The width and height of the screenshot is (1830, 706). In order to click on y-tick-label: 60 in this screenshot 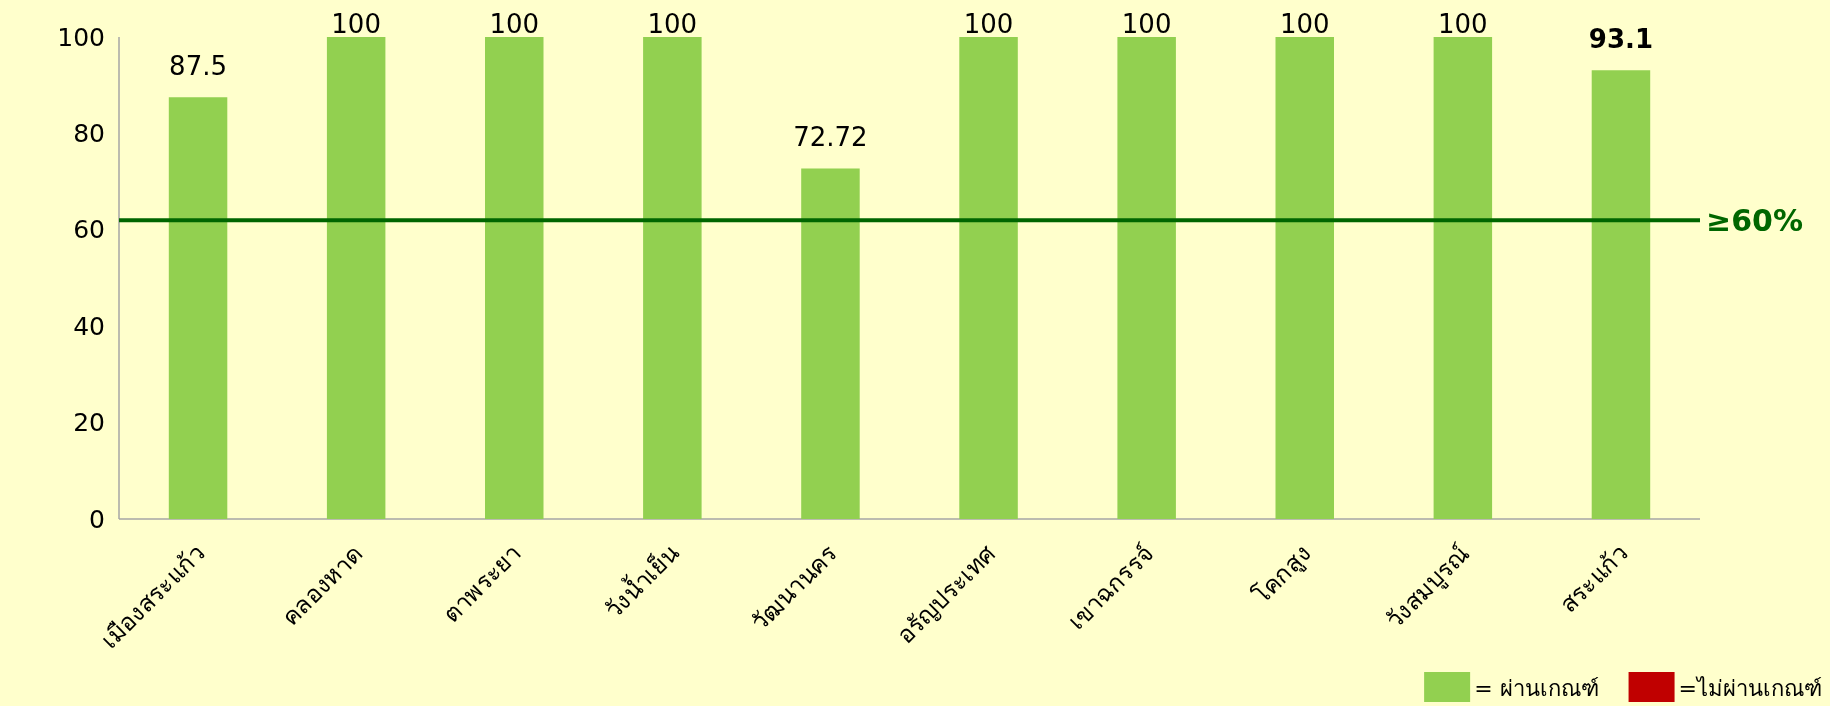, I will do `click(89, 230)`.